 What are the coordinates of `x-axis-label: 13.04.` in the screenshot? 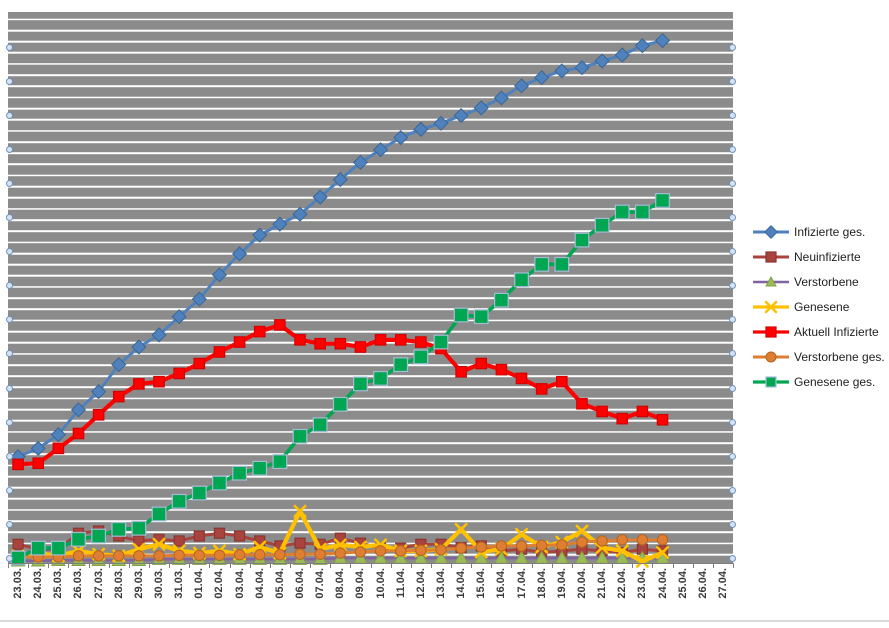 It's located at (440, 583).